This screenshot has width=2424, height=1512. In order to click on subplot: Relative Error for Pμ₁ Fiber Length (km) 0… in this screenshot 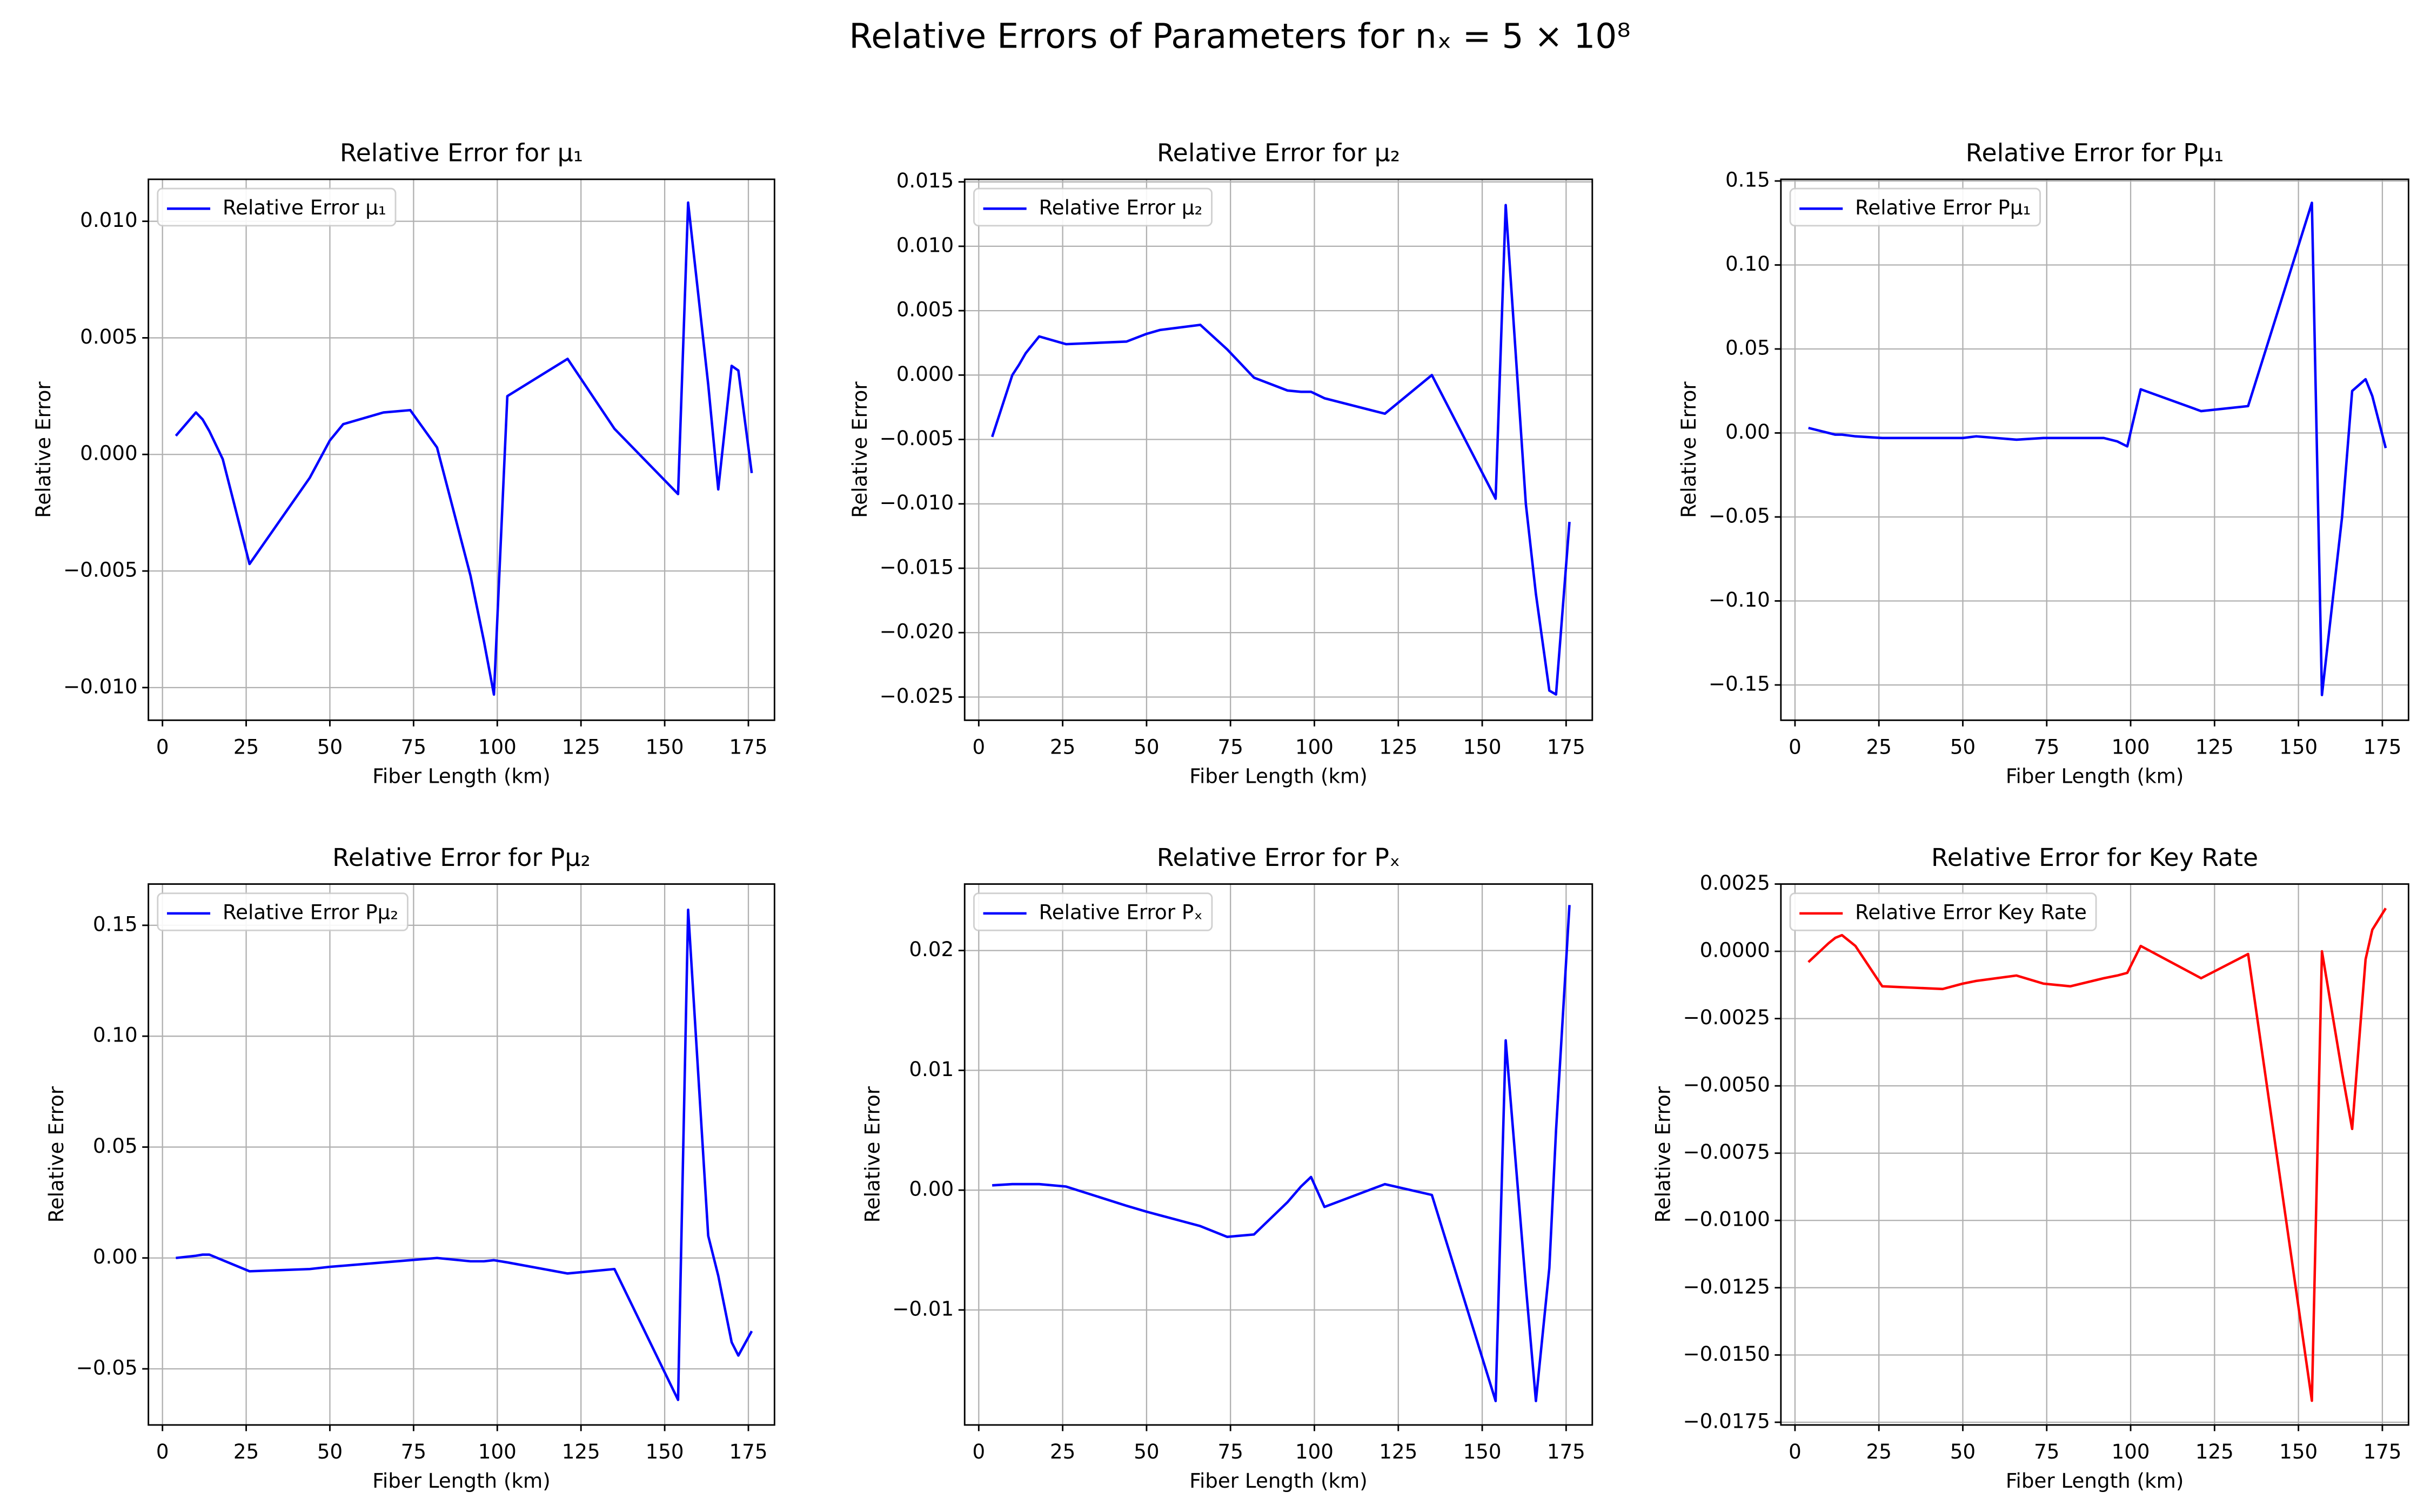, I will do `click(2043, 464)`.